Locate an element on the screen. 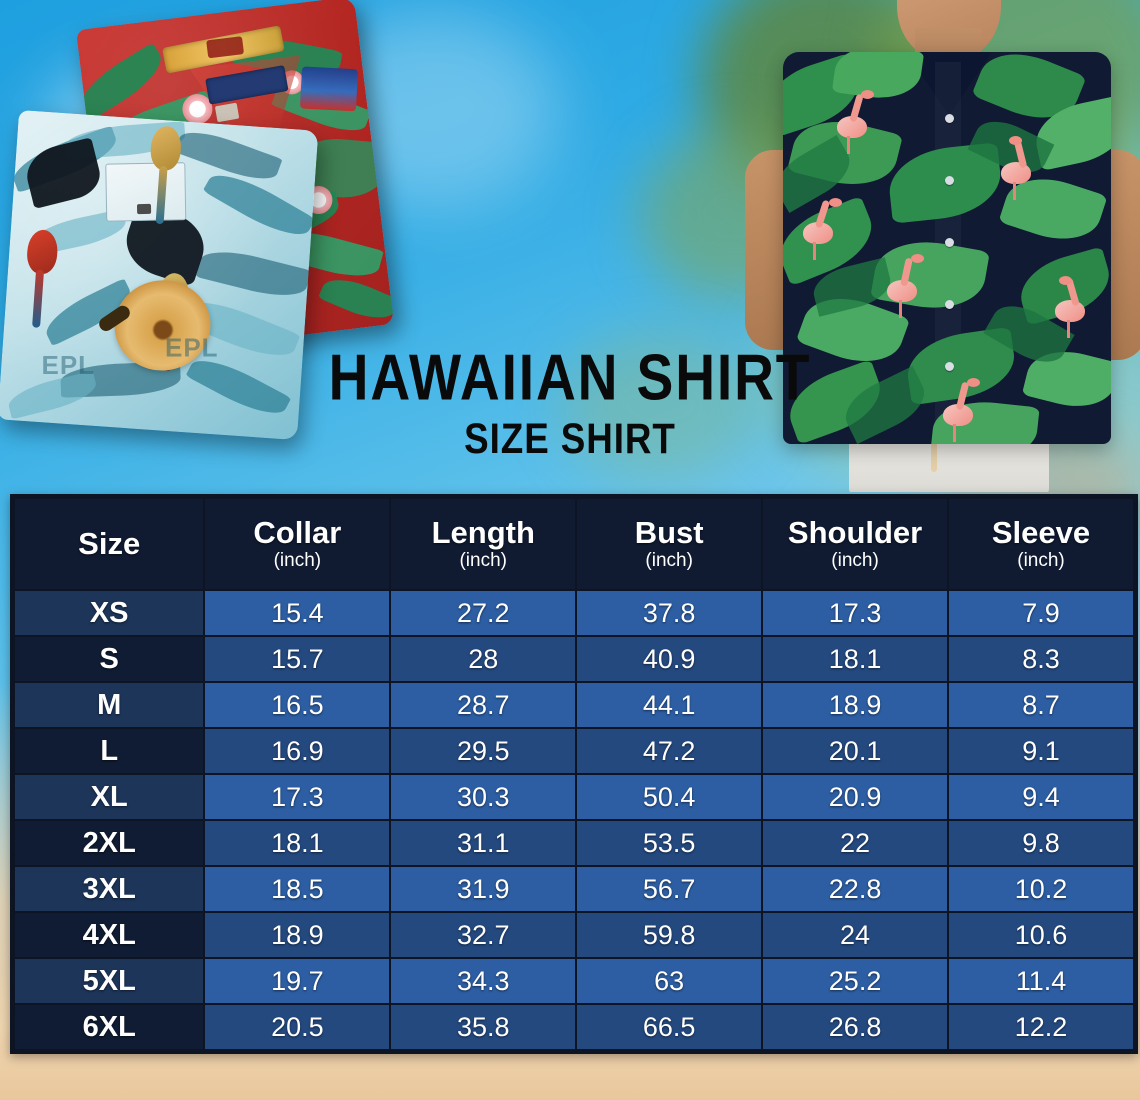  cell-shoulder: 25.2 is located at coordinates (855, 981).